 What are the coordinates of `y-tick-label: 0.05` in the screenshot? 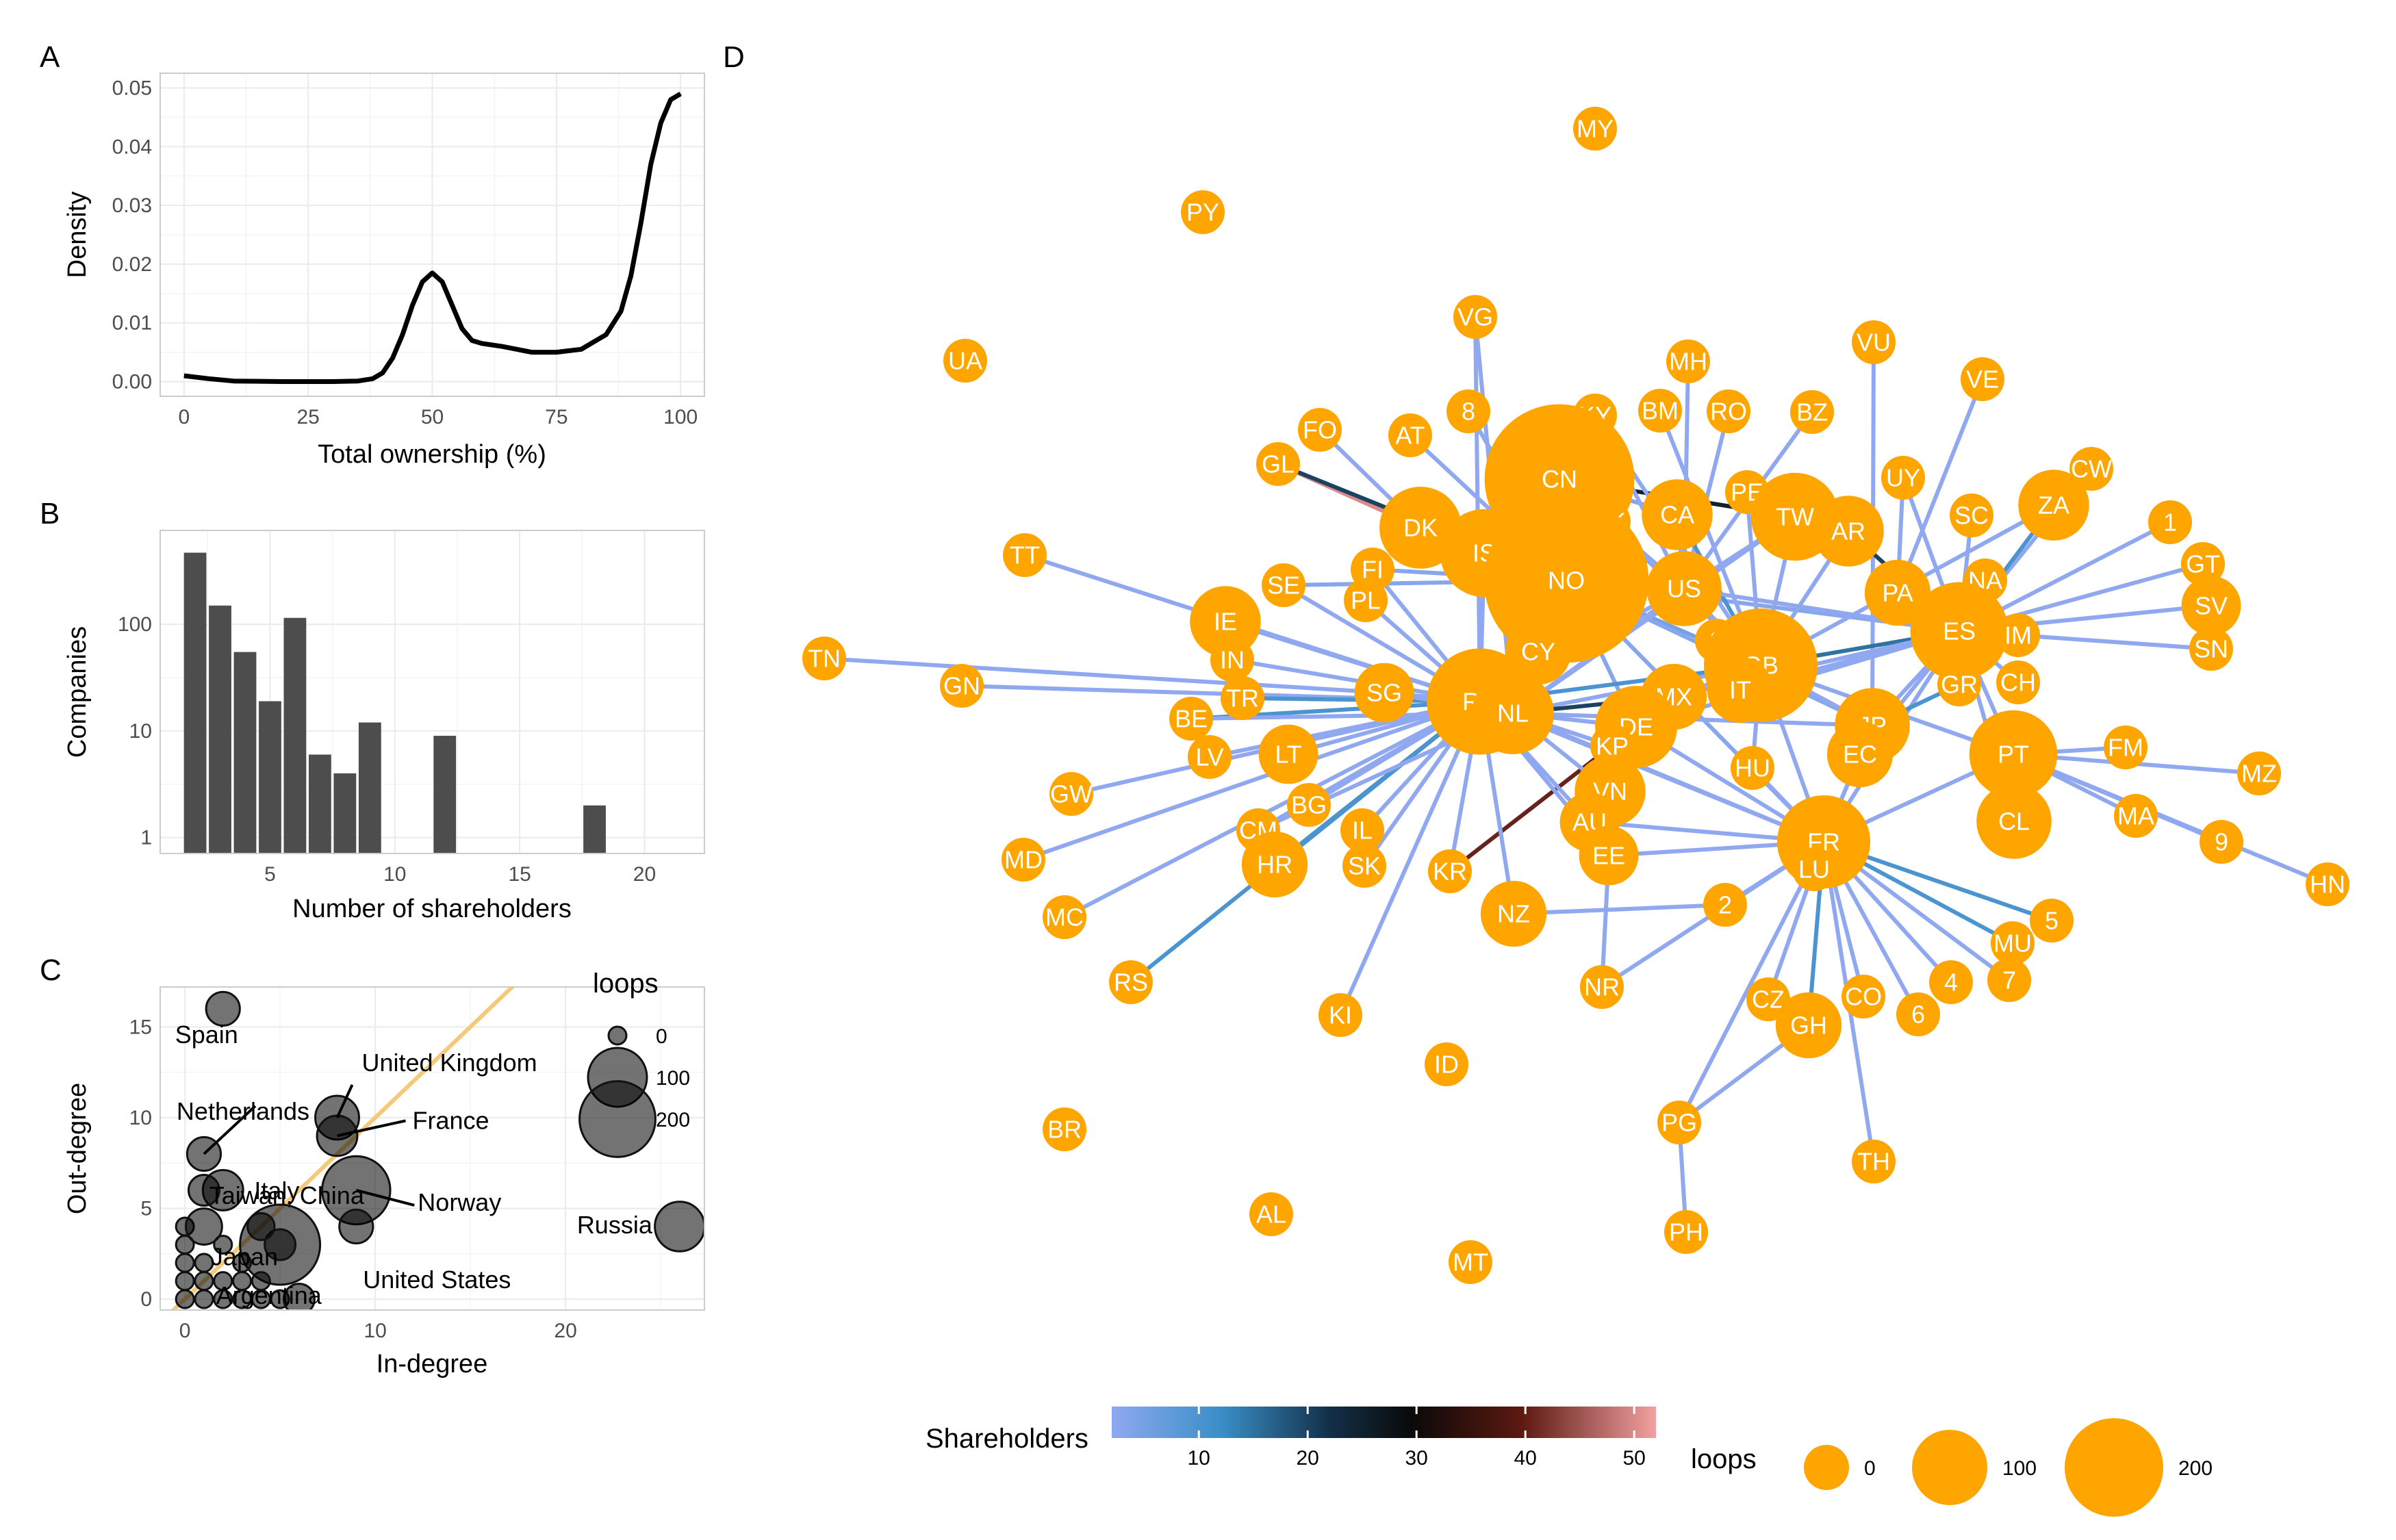 It's located at (132, 88).